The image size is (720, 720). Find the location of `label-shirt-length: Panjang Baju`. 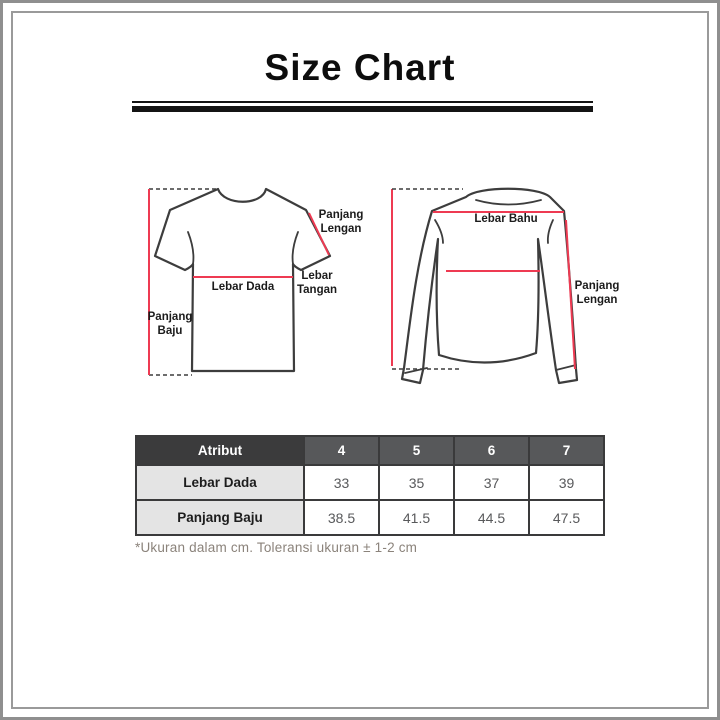

label-shirt-length: Panjang Baju is located at coordinates (170, 324).